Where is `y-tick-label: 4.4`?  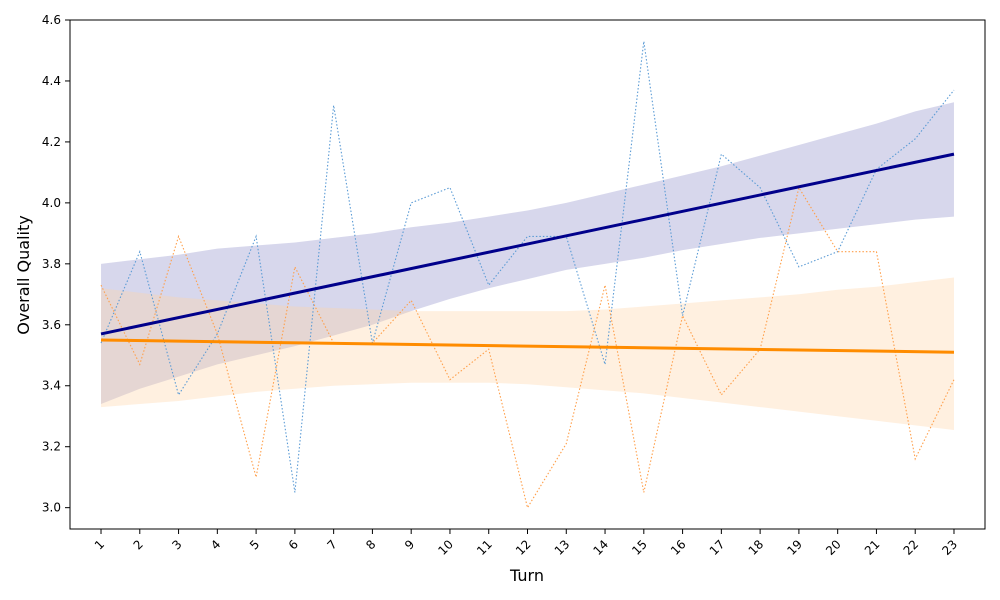 y-tick-label: 4.4 is located at coordinates (51, 81).